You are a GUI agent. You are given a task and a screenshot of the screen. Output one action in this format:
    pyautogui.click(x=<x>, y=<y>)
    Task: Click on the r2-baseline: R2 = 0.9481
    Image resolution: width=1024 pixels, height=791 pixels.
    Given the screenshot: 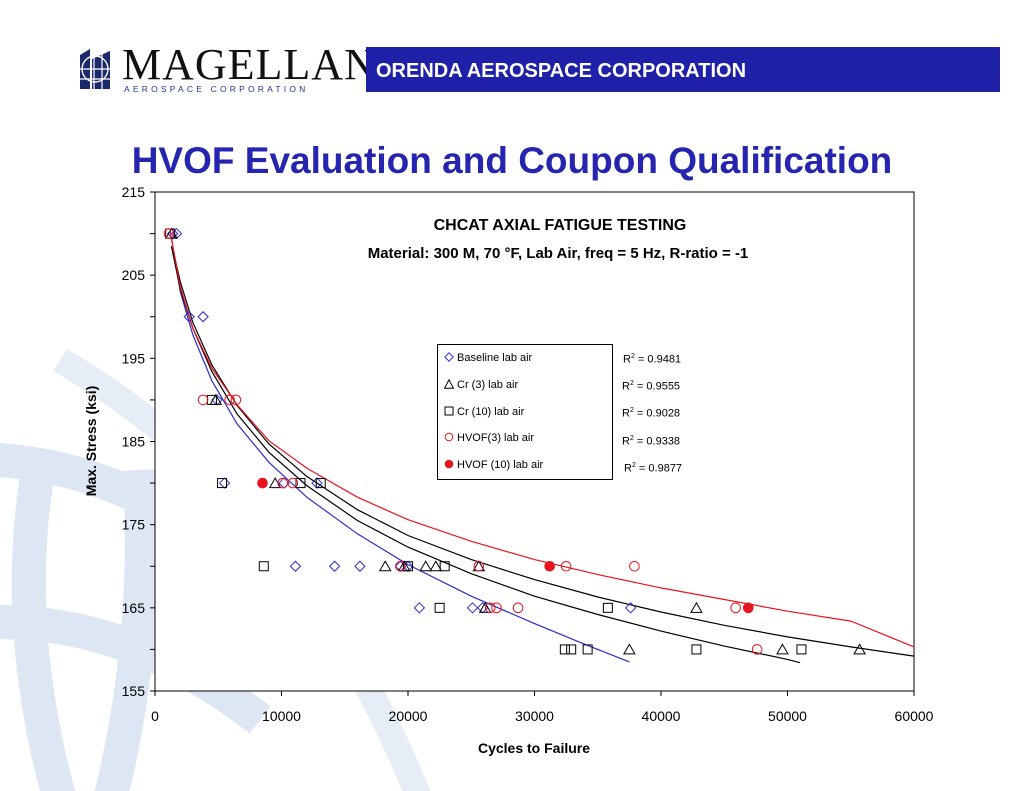 What is the action you would take?
    pyautogui.click(x=652, y=359)
    